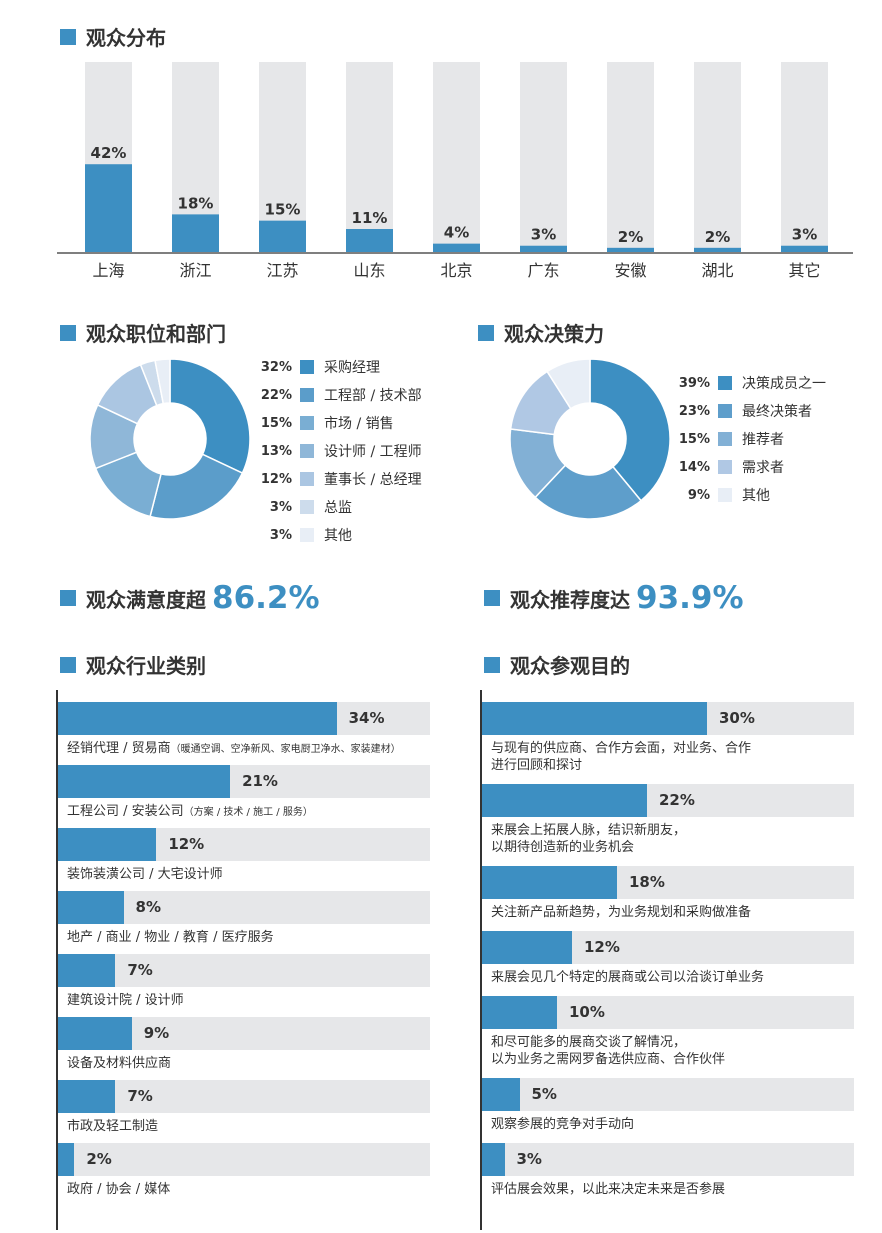 Image resolution: width=882 pixels, height=1233 pixels. I want to click on position-legend-item: 32% 采购经理, so click(319, 367).